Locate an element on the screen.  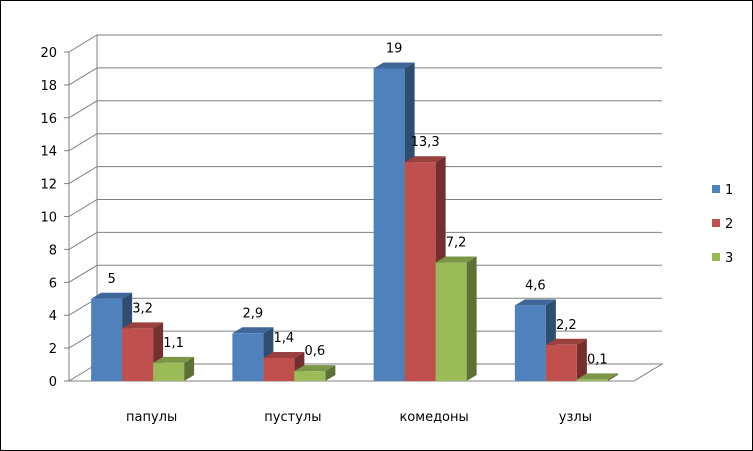
legend-label: 2 is located at coordinates (729, 224).